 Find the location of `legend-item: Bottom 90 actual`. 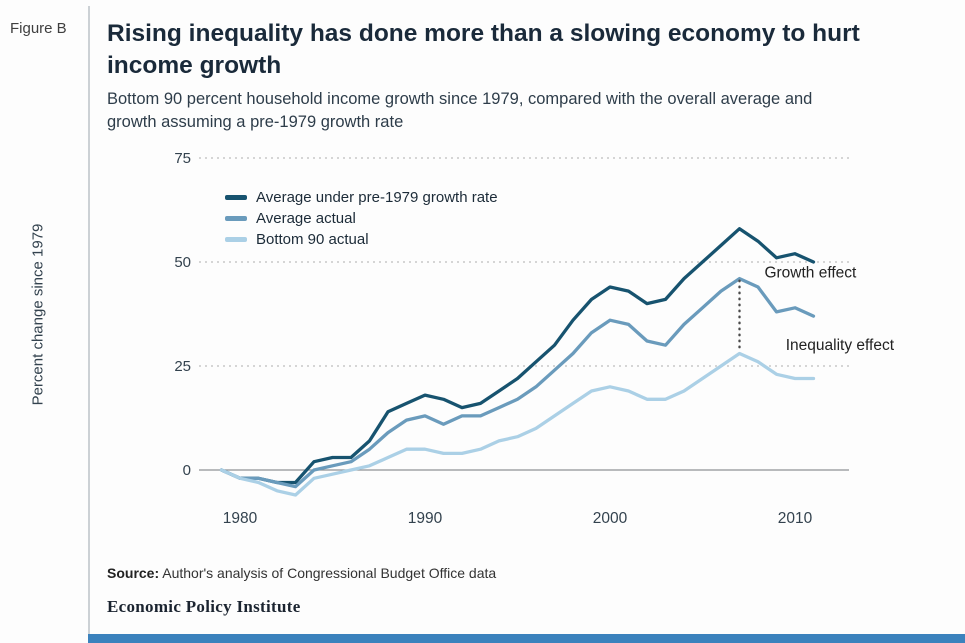

legend-item: Bottom 90 actual is located at coordinates (361, 239).